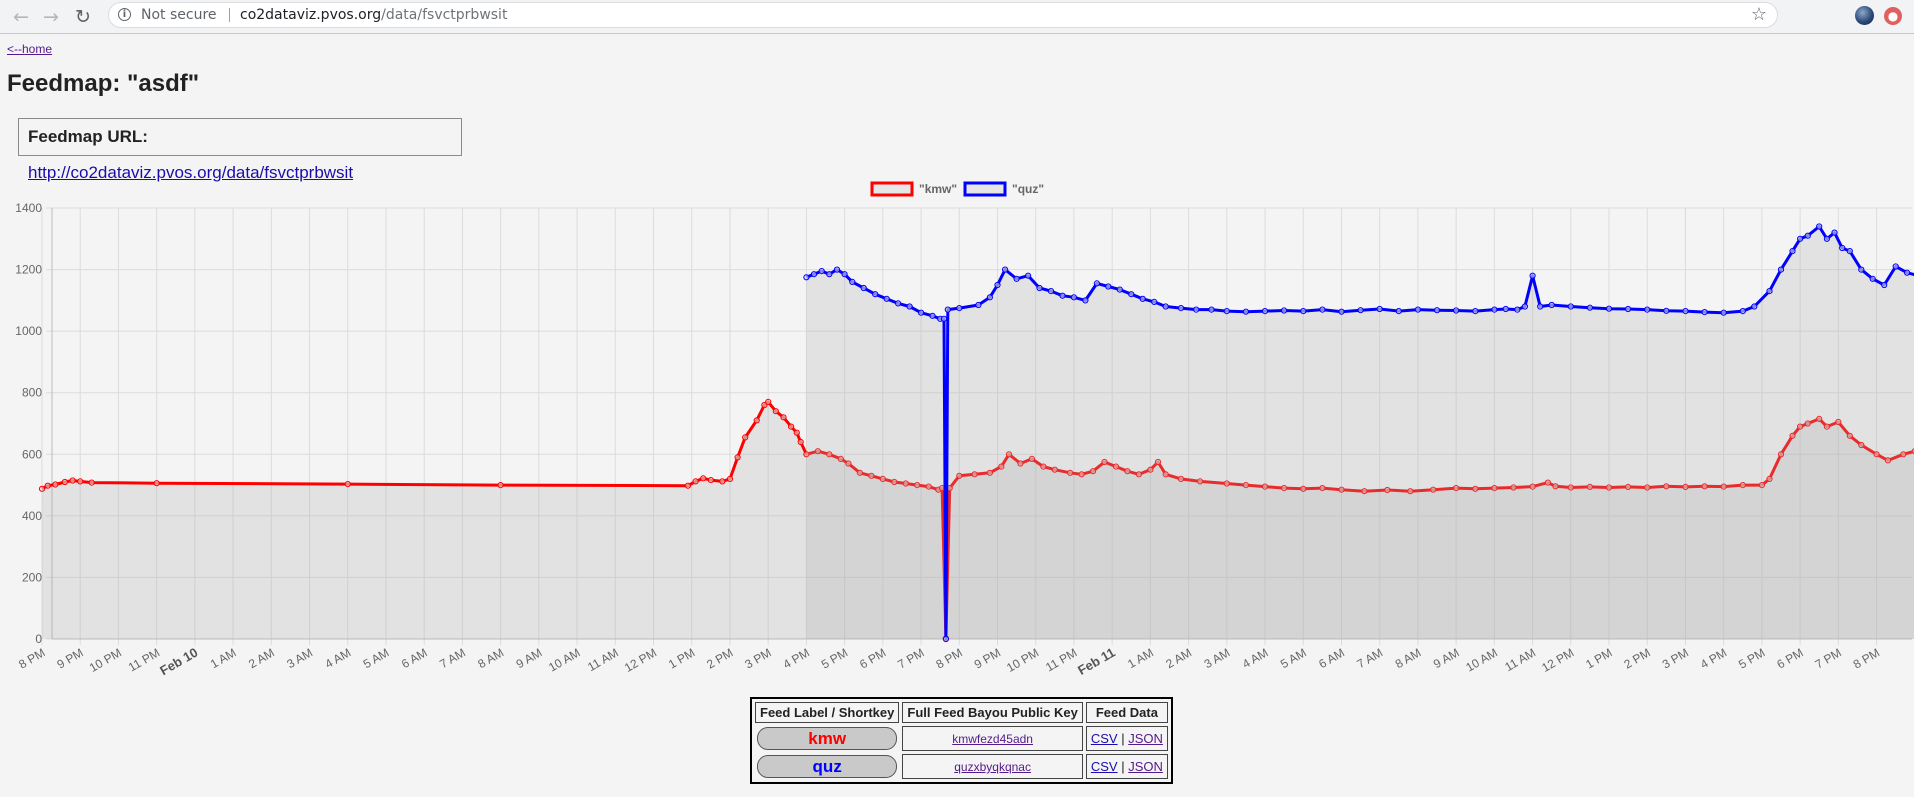 This screenshot has height=797, width=1914. What do you see at coordinates (32, 516) in the screenshot?
I see `y-tick-label: 400` at bounding box center [32, 516].